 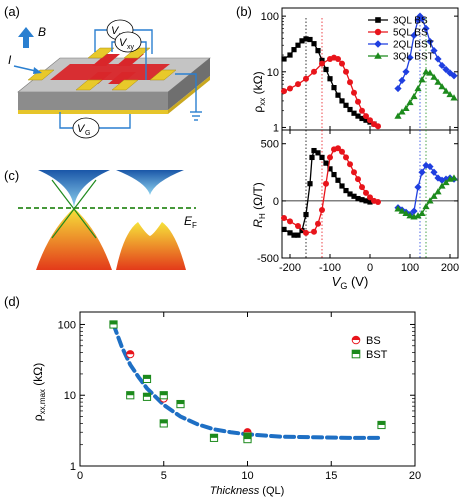 I want to click on chart-d-legend: BS BST, so click(x=369, y=348).